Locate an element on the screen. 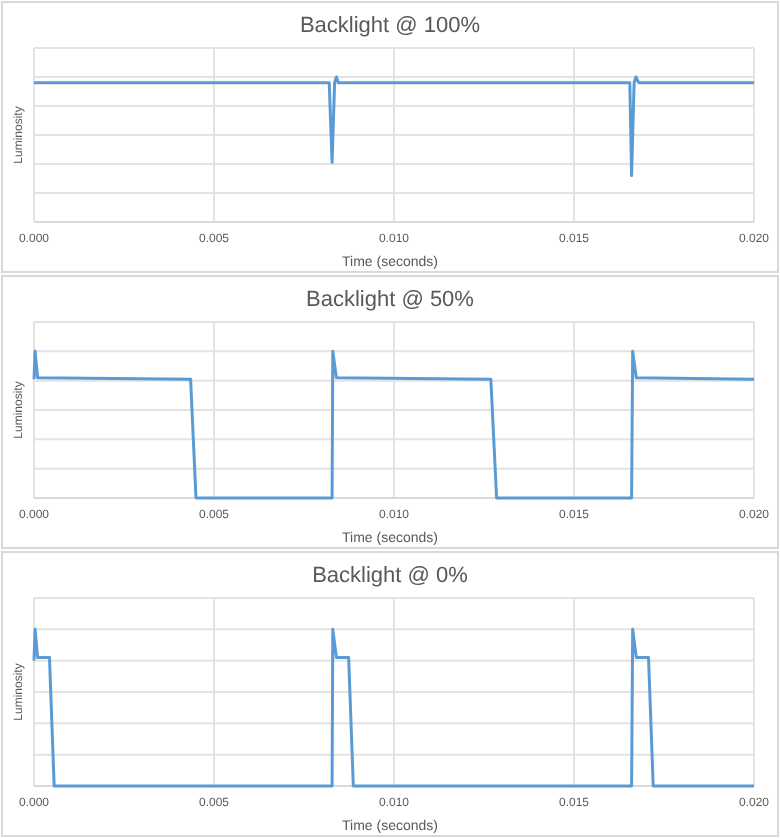 The width and height of the screenshot is (780, 838). chart-title: Backlight @ 50% is located at coordinates (390, 300).